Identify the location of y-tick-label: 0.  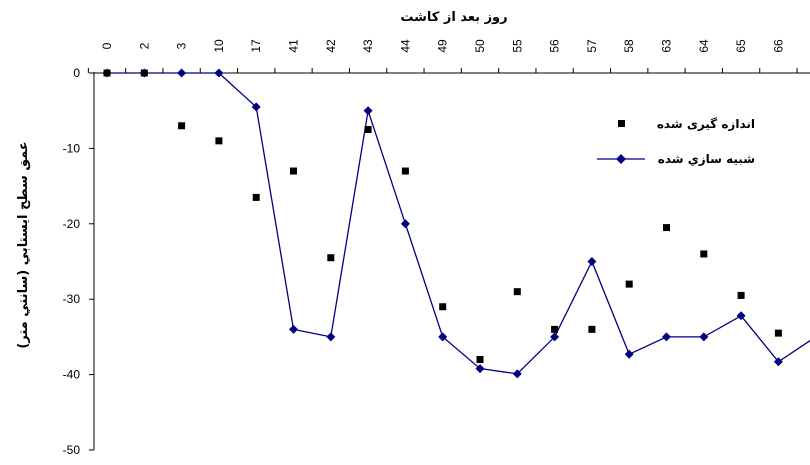
(76, 73).